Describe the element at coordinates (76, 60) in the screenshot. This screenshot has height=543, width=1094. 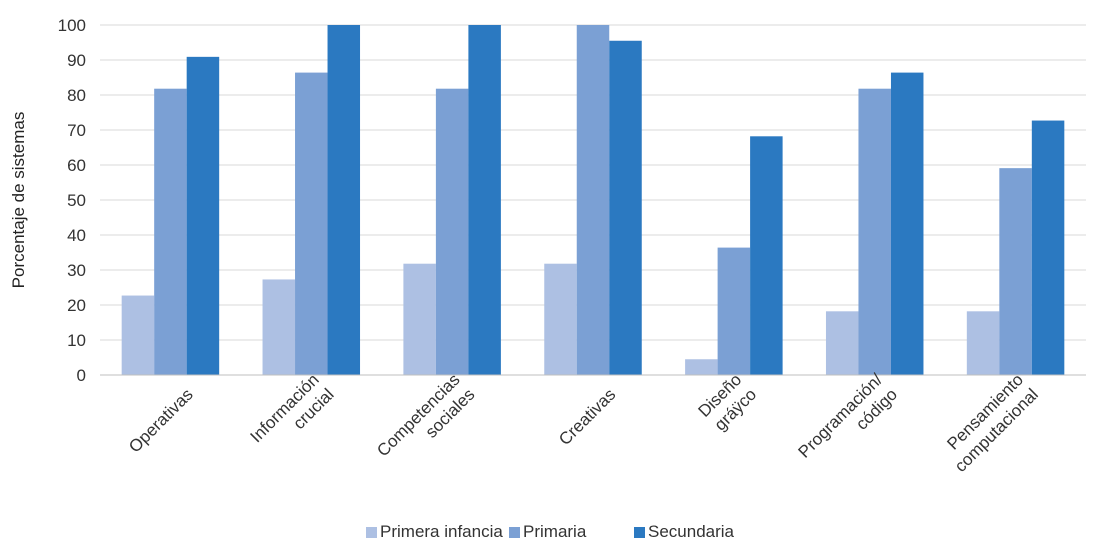
I see `y-tick-label: 90` at that location.